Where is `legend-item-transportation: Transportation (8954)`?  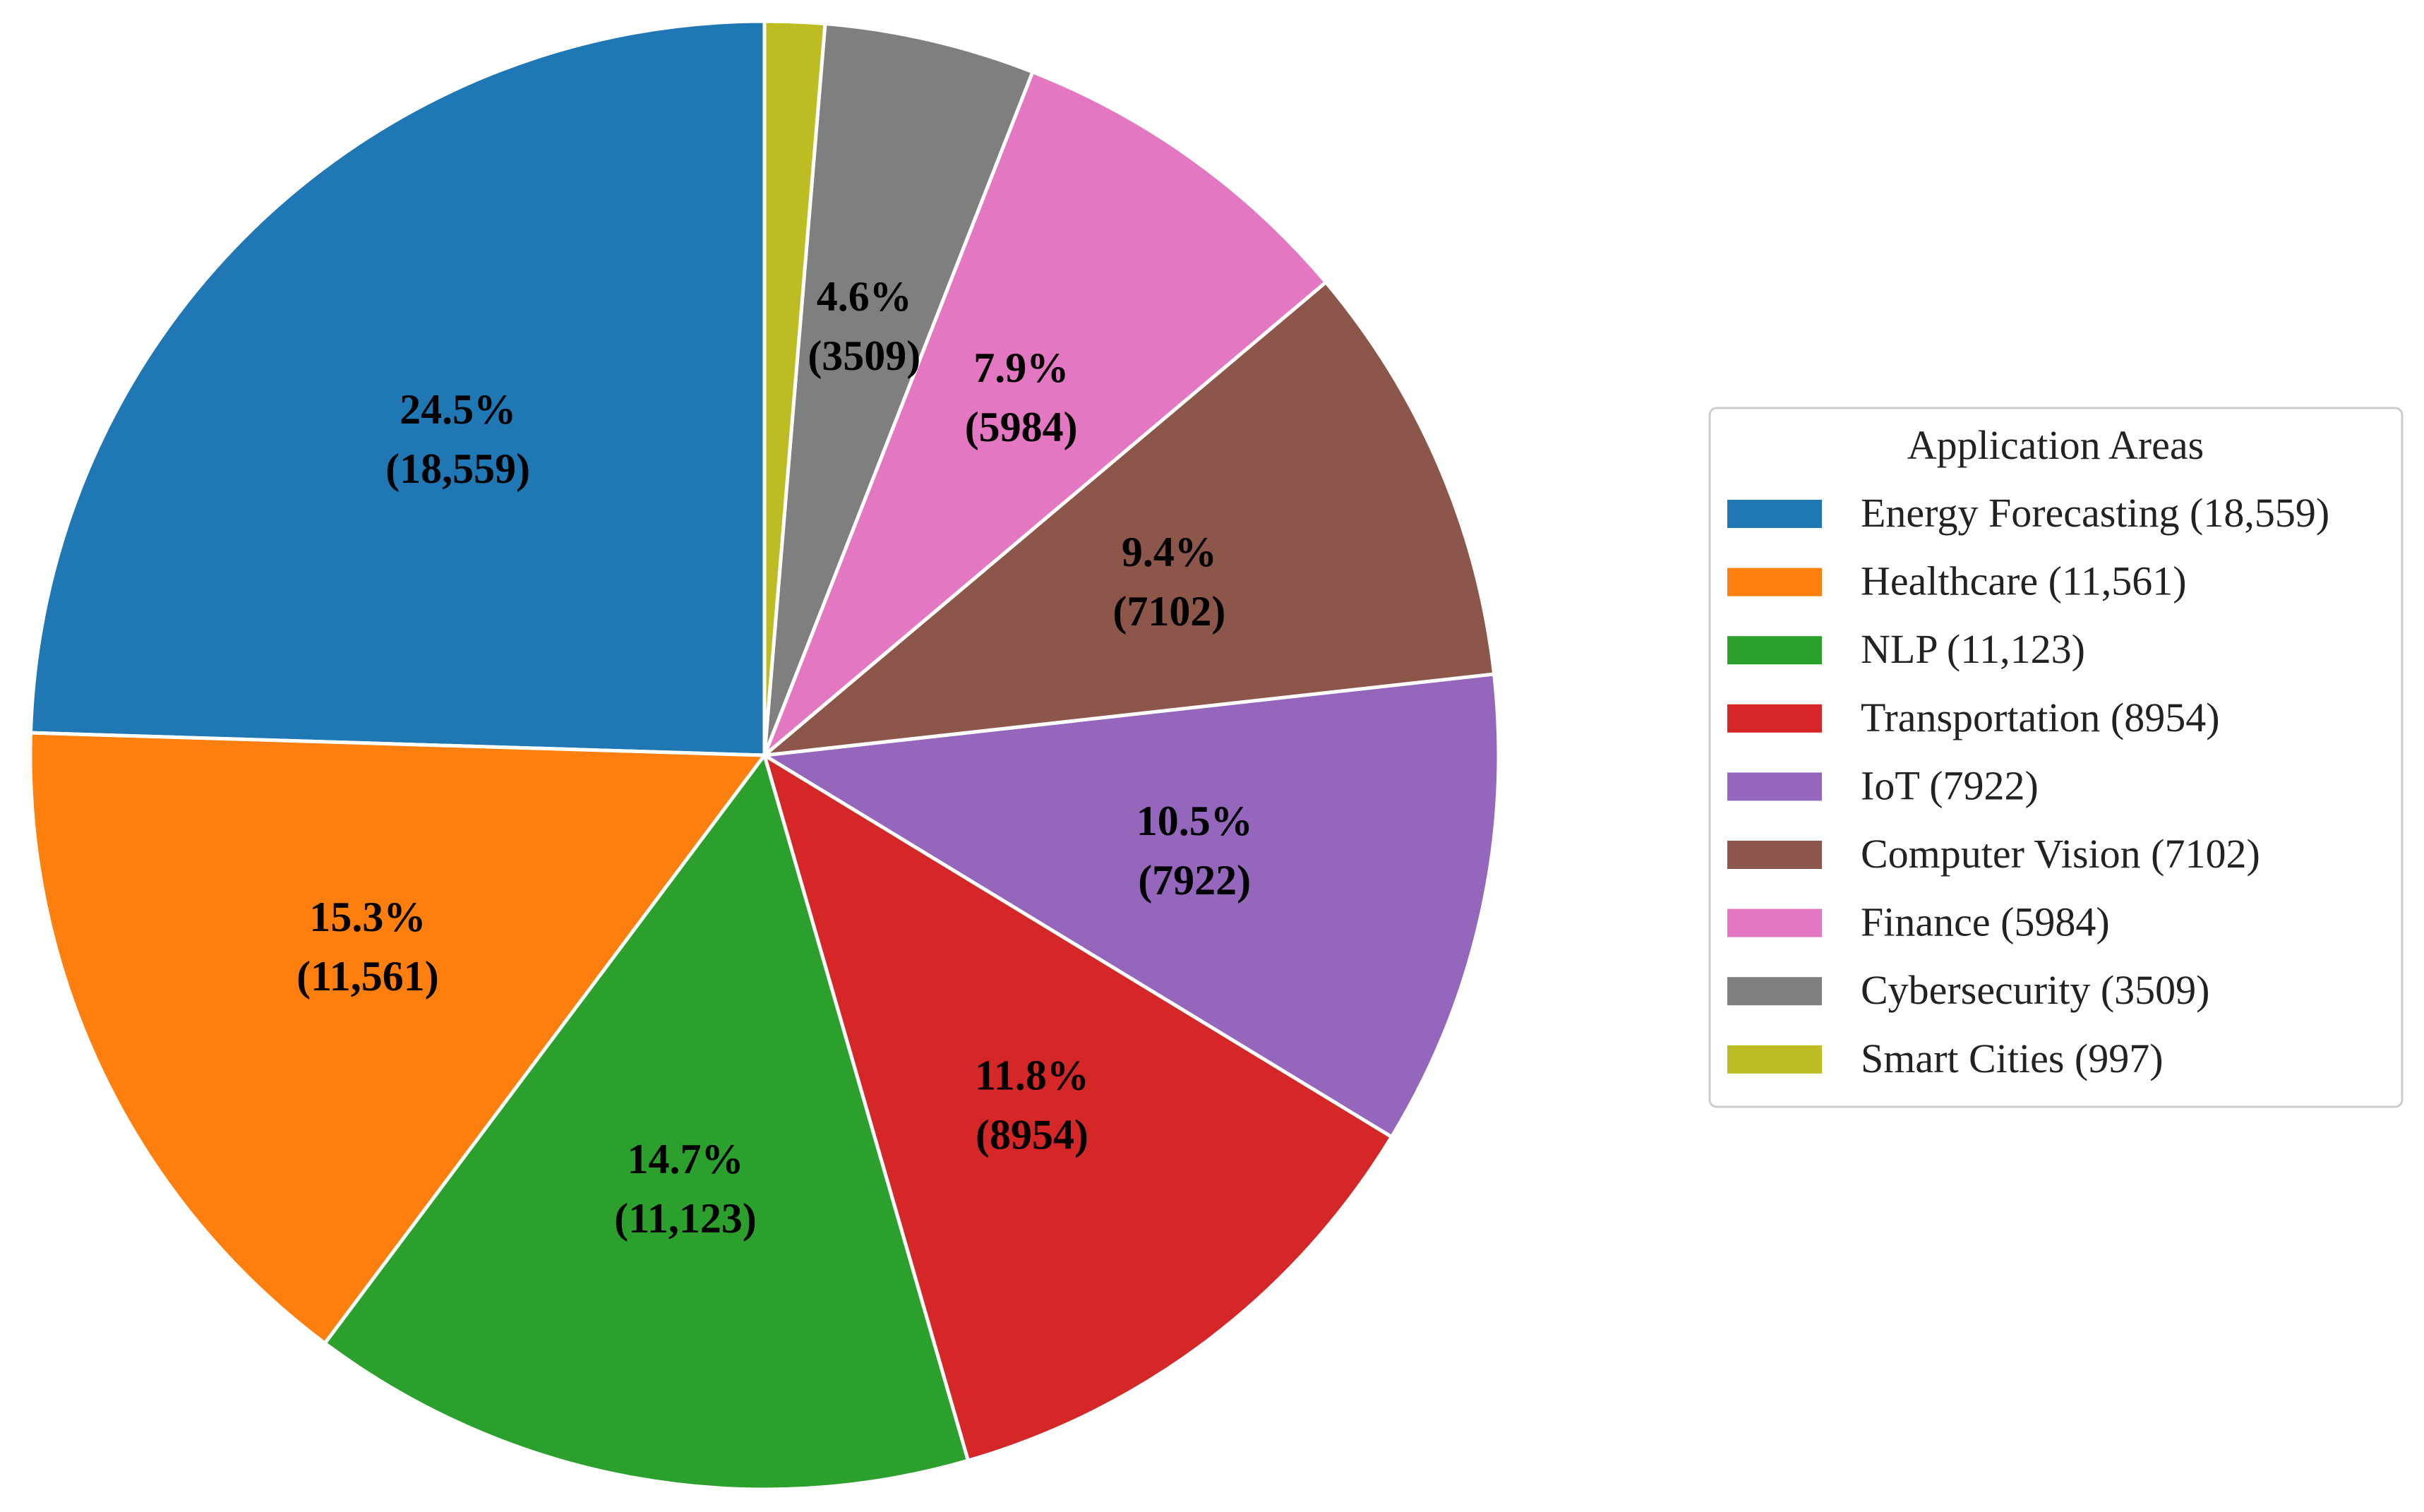 legend-item-transportation: Transportation (8954) is located at coordinates (1974, 718).